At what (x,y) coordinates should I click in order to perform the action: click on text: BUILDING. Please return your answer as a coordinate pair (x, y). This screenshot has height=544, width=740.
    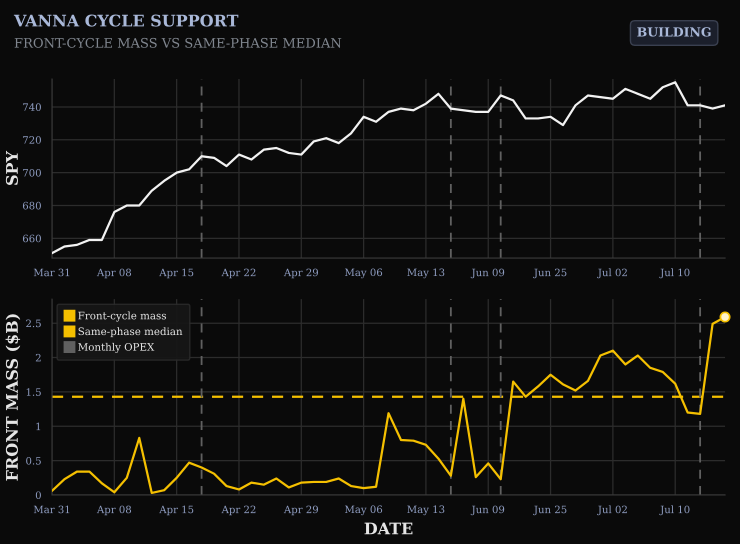
    Looking at the image, I should click on (674, 32).